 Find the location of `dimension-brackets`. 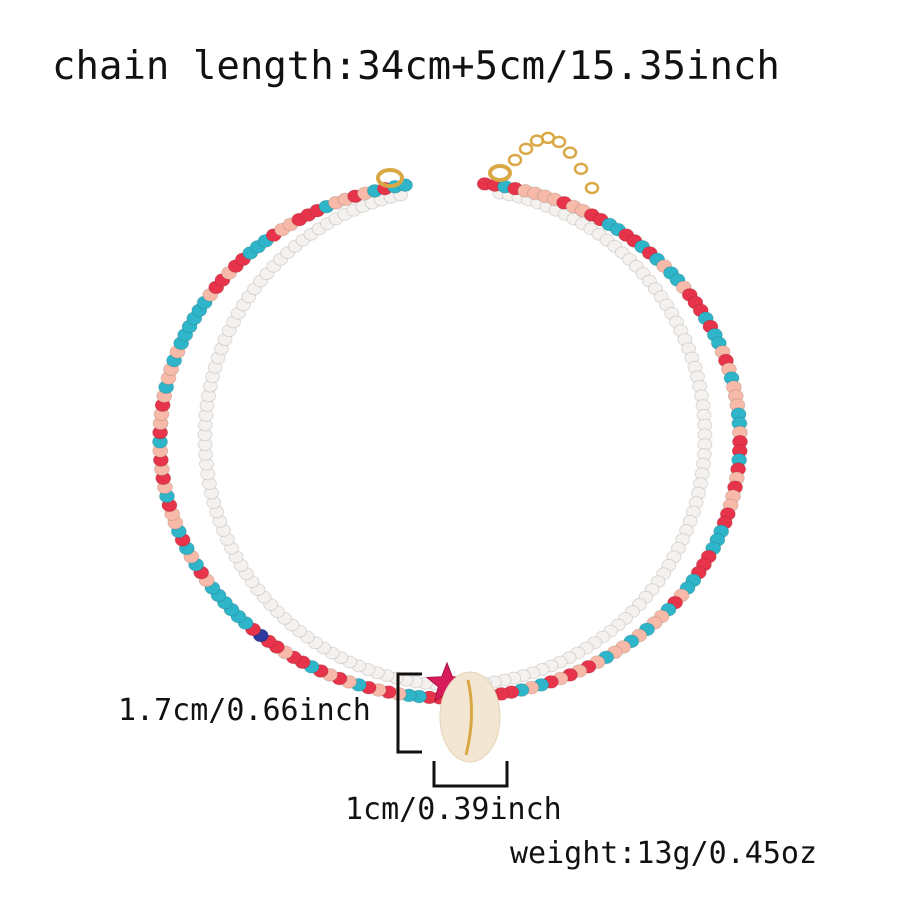

dimension-brackets is located at coordinates (452, 730).